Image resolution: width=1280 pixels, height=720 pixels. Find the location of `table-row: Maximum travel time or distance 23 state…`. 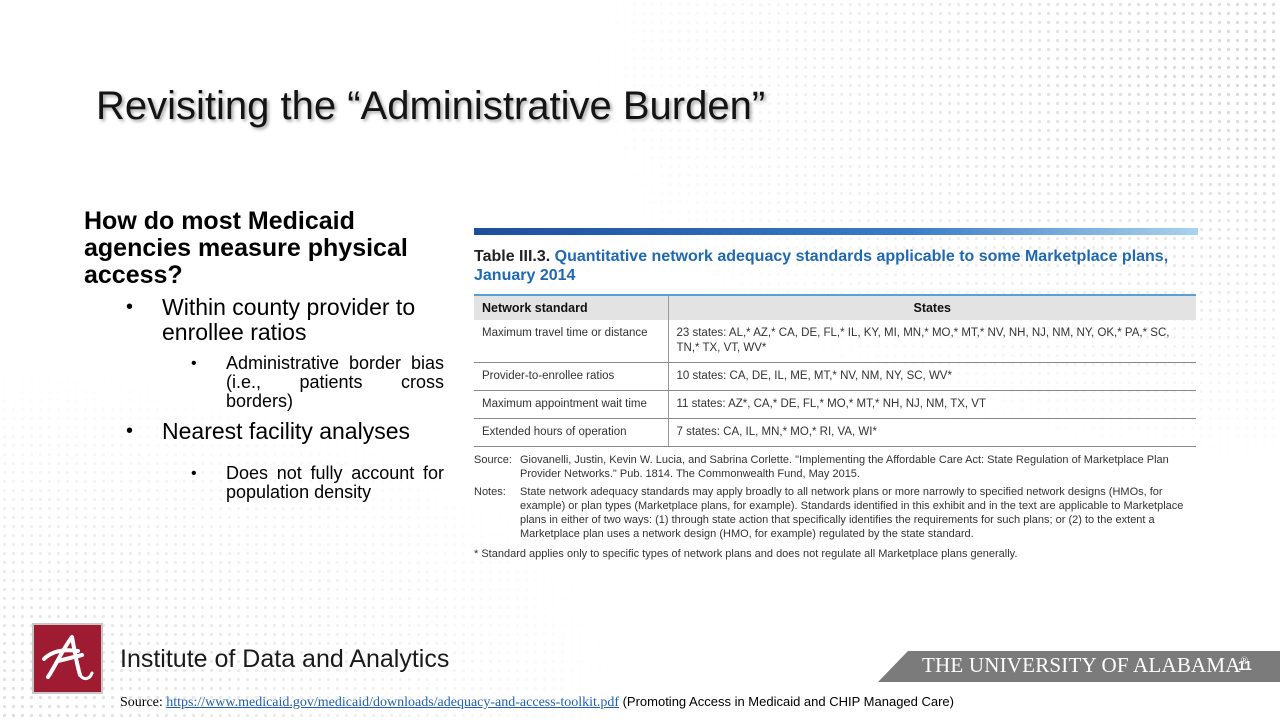

table-row: Maximum travel time or distance 23 state… is located at coordinates (835, 341).